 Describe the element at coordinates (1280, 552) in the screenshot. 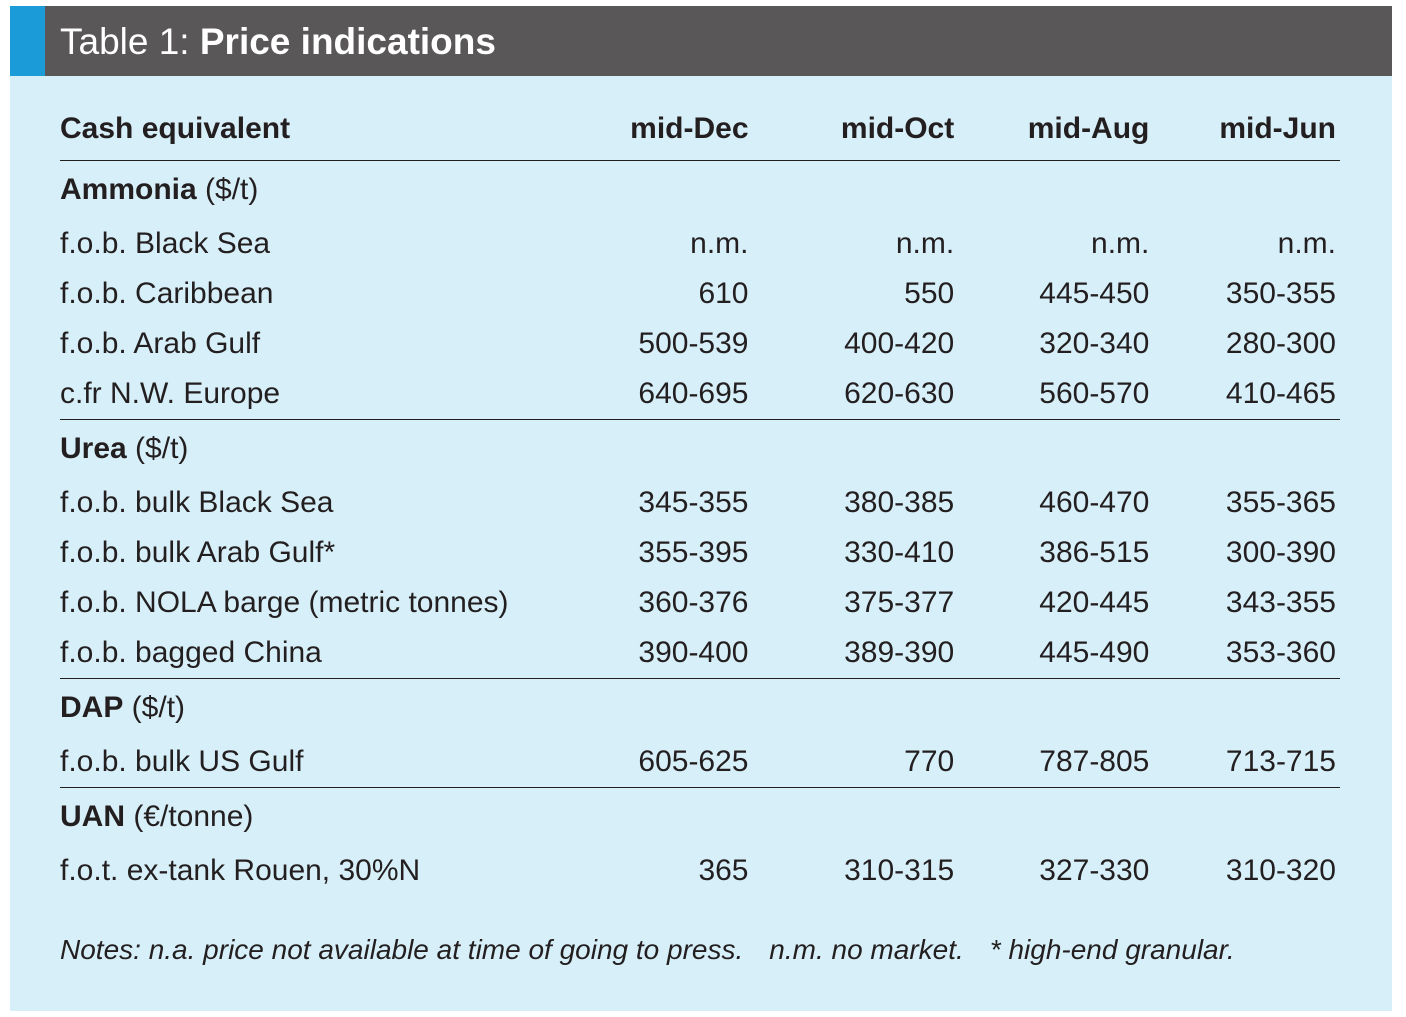

I see `cell-mid-jun: 300-390` at that location.